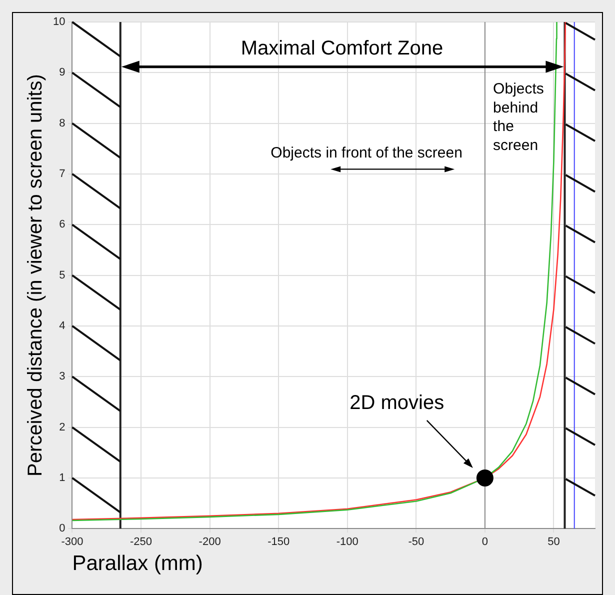 This screenshot has width=615, height=595. I want to click on y-tick-label: 7, so click(62, 174).